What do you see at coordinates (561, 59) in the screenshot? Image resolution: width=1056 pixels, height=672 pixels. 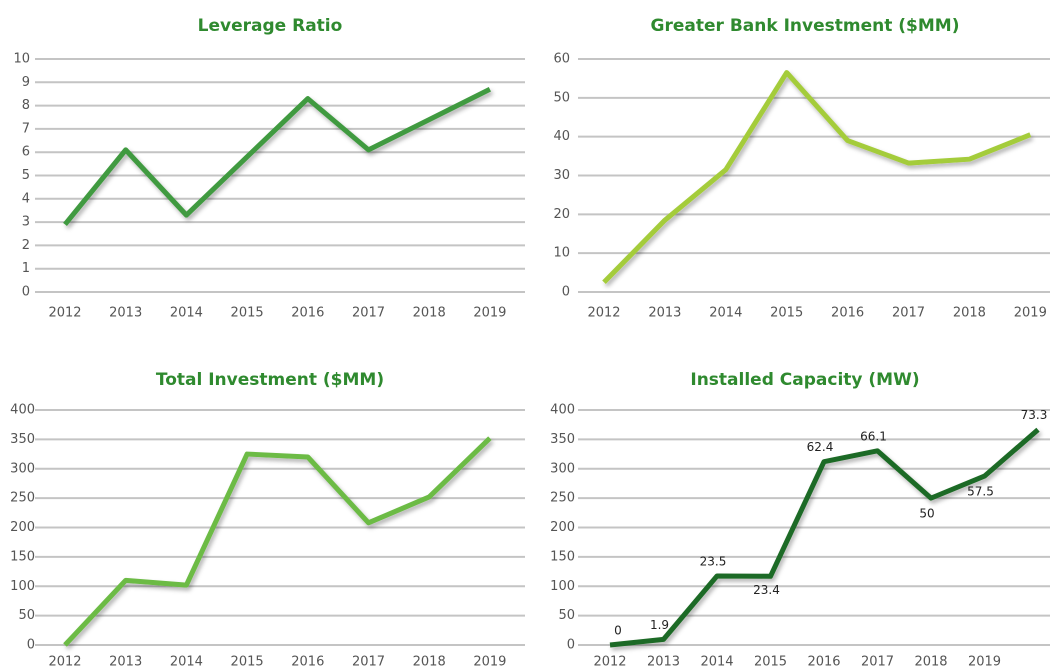 I see `y-tick-label: 60` at bounding box center [561, 59].